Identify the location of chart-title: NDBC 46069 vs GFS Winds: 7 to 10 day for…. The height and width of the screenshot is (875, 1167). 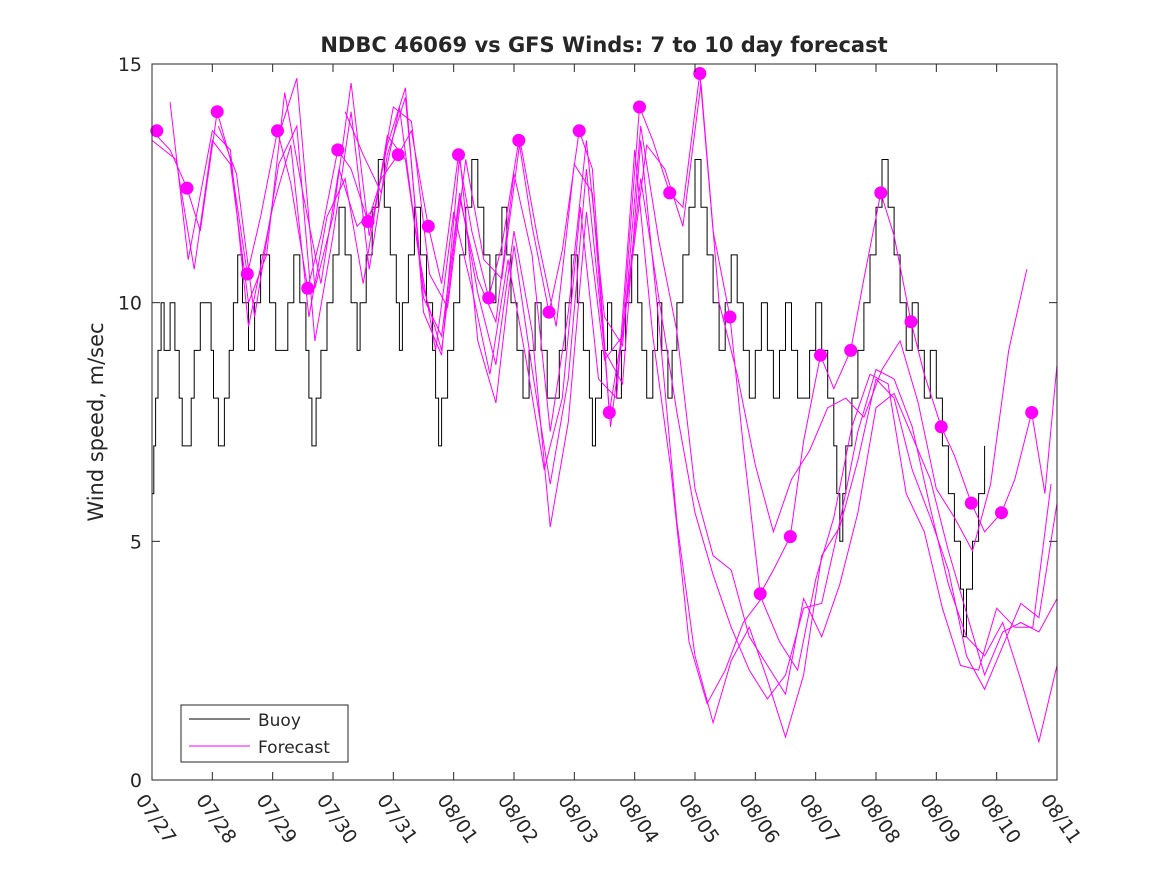
(603, 45).